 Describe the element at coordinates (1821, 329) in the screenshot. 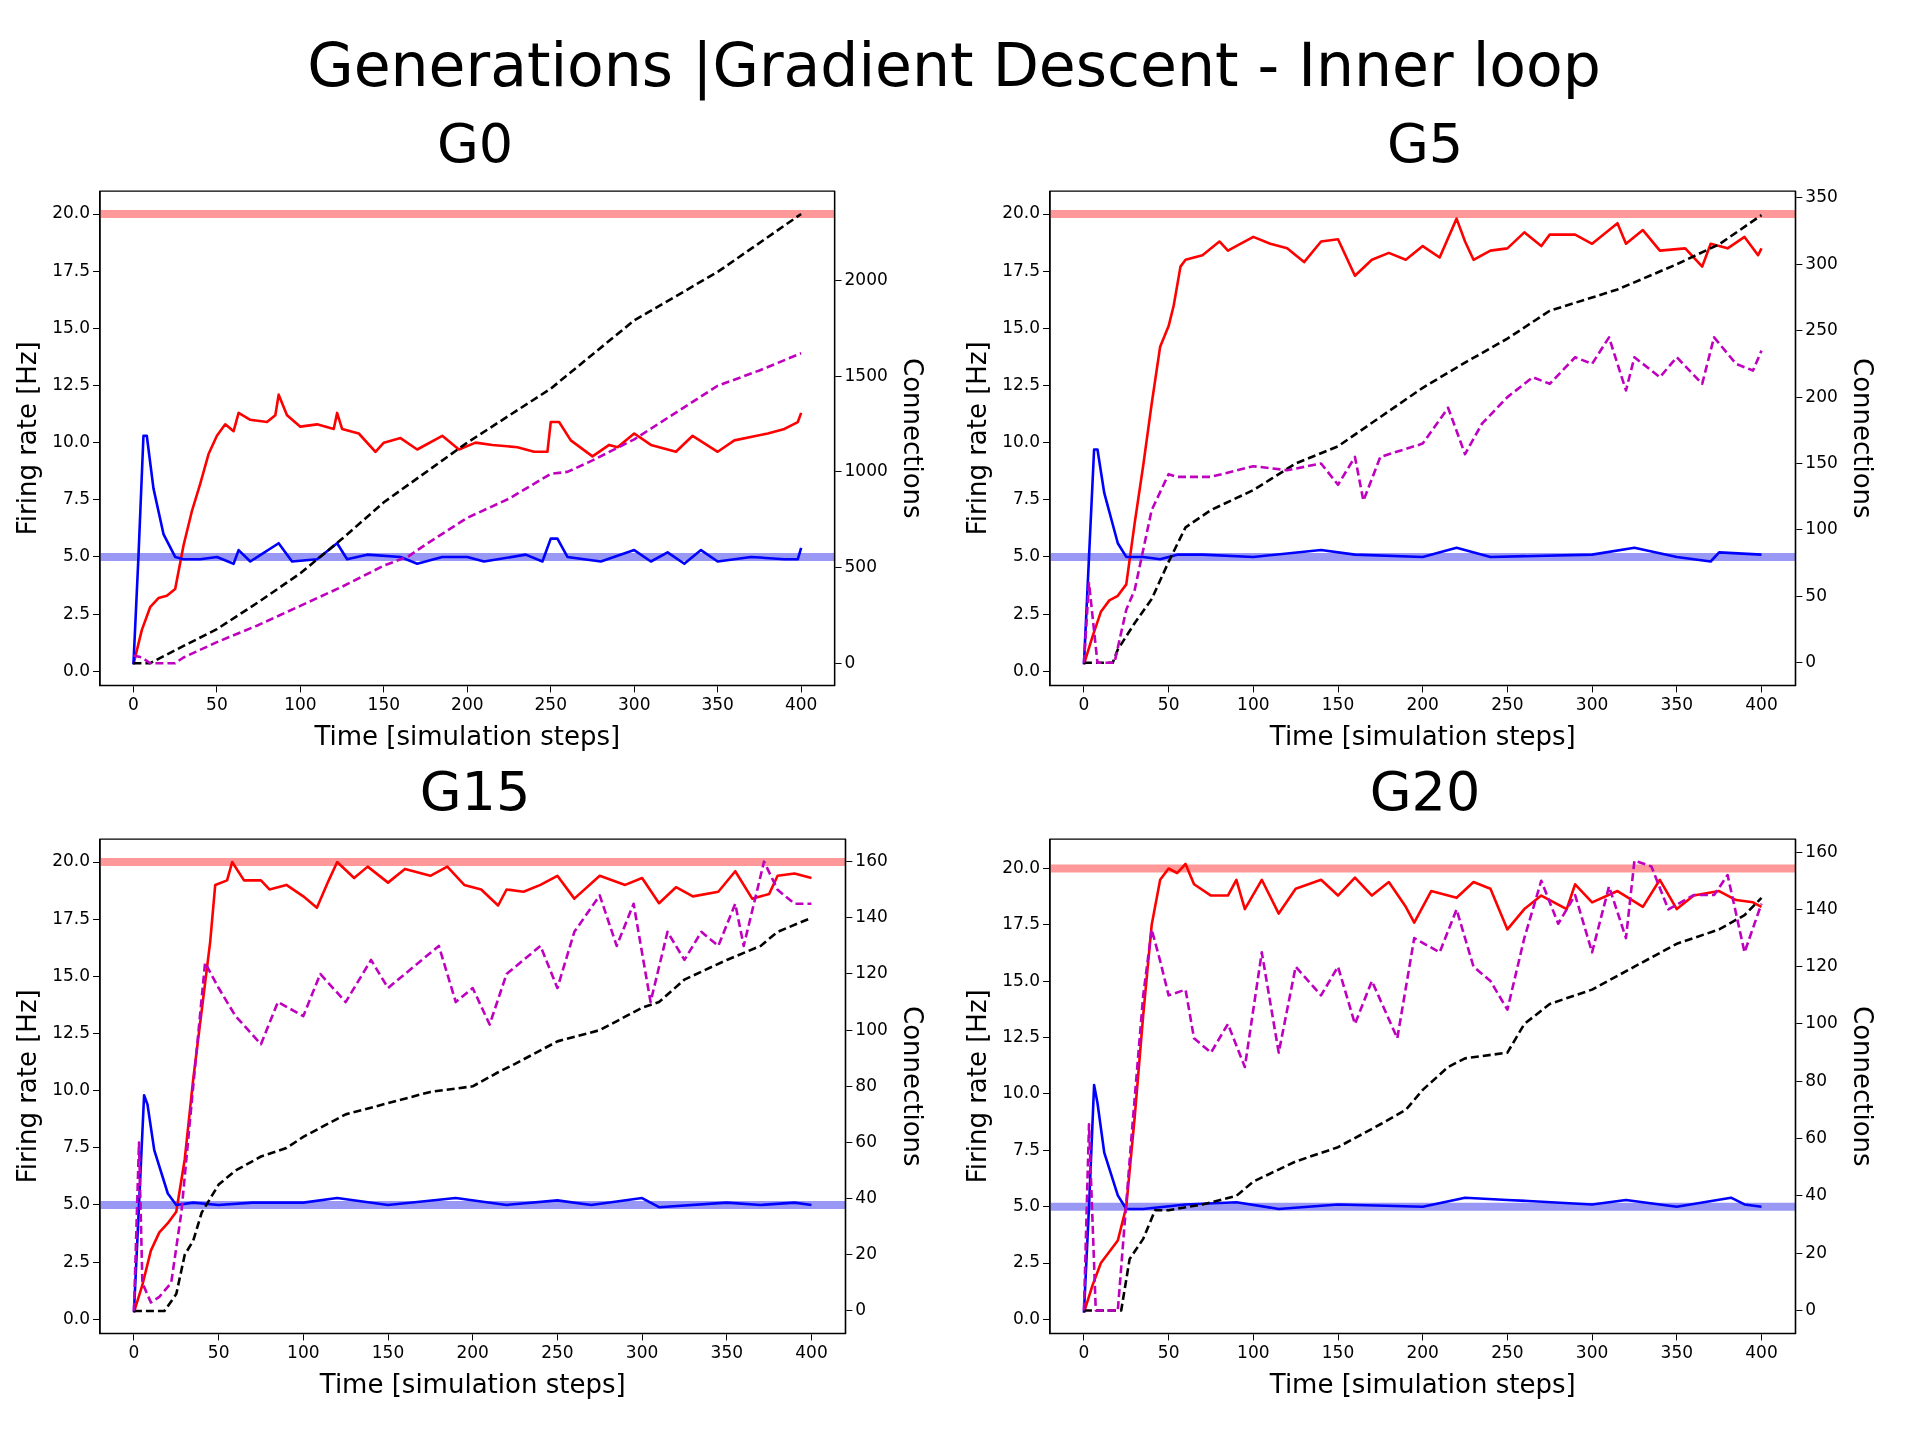

I see `y2-tick-label: 250` at that location.